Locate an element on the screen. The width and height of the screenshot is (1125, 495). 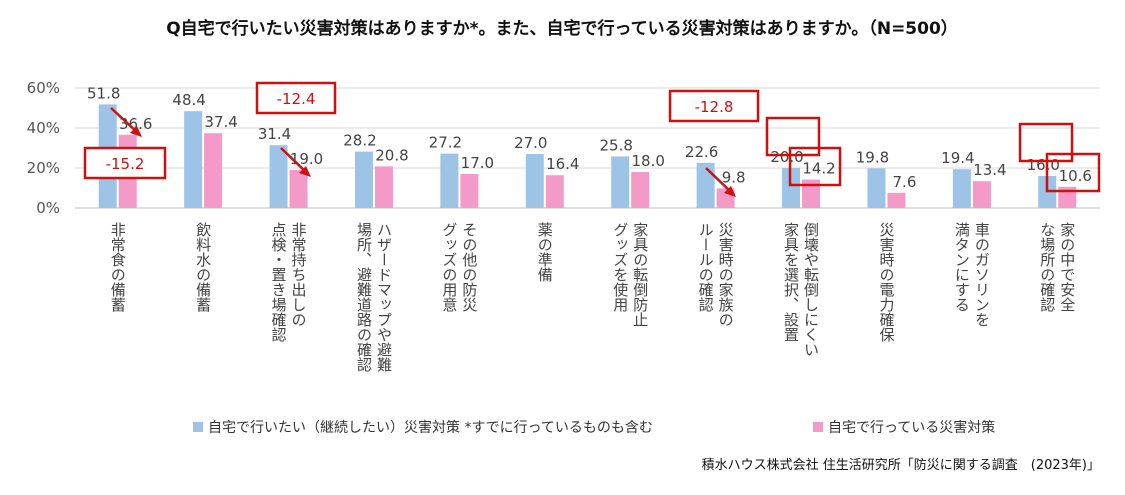
data-label-s0-c2: 31.4 is located at coordinates (274, 134).